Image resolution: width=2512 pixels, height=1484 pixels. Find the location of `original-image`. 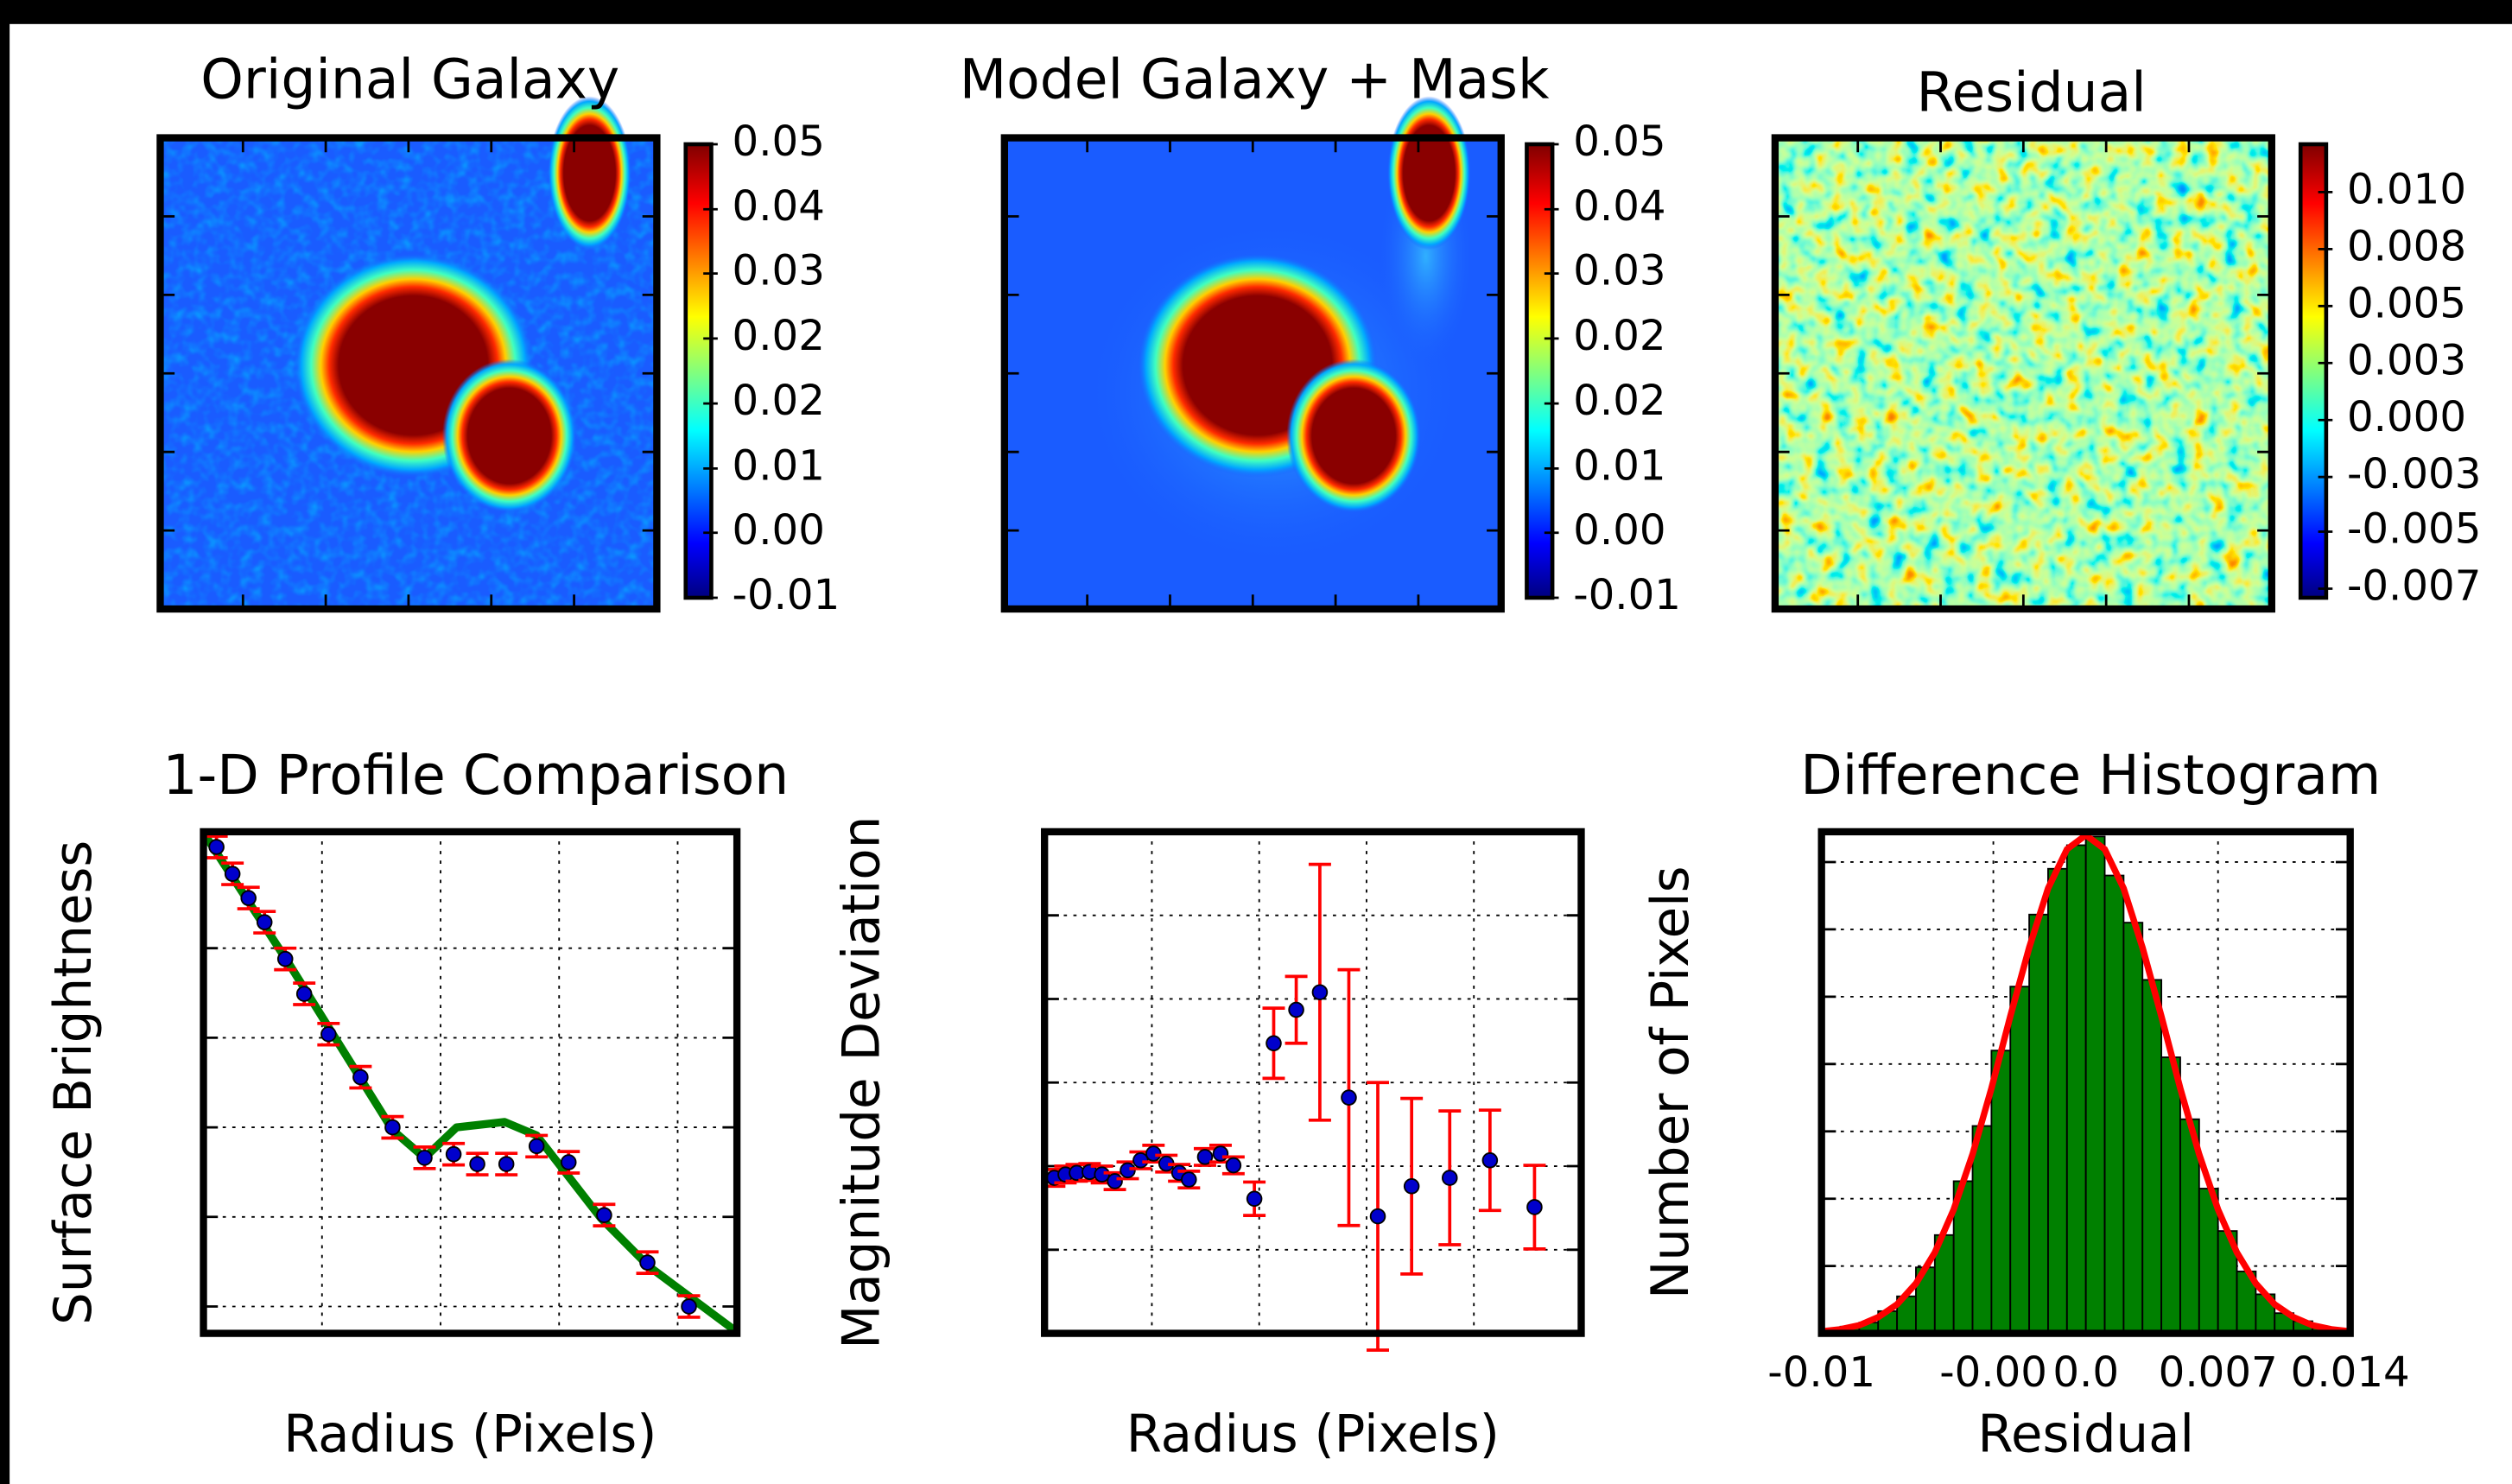

original-image is located at coordinates (408, 353).